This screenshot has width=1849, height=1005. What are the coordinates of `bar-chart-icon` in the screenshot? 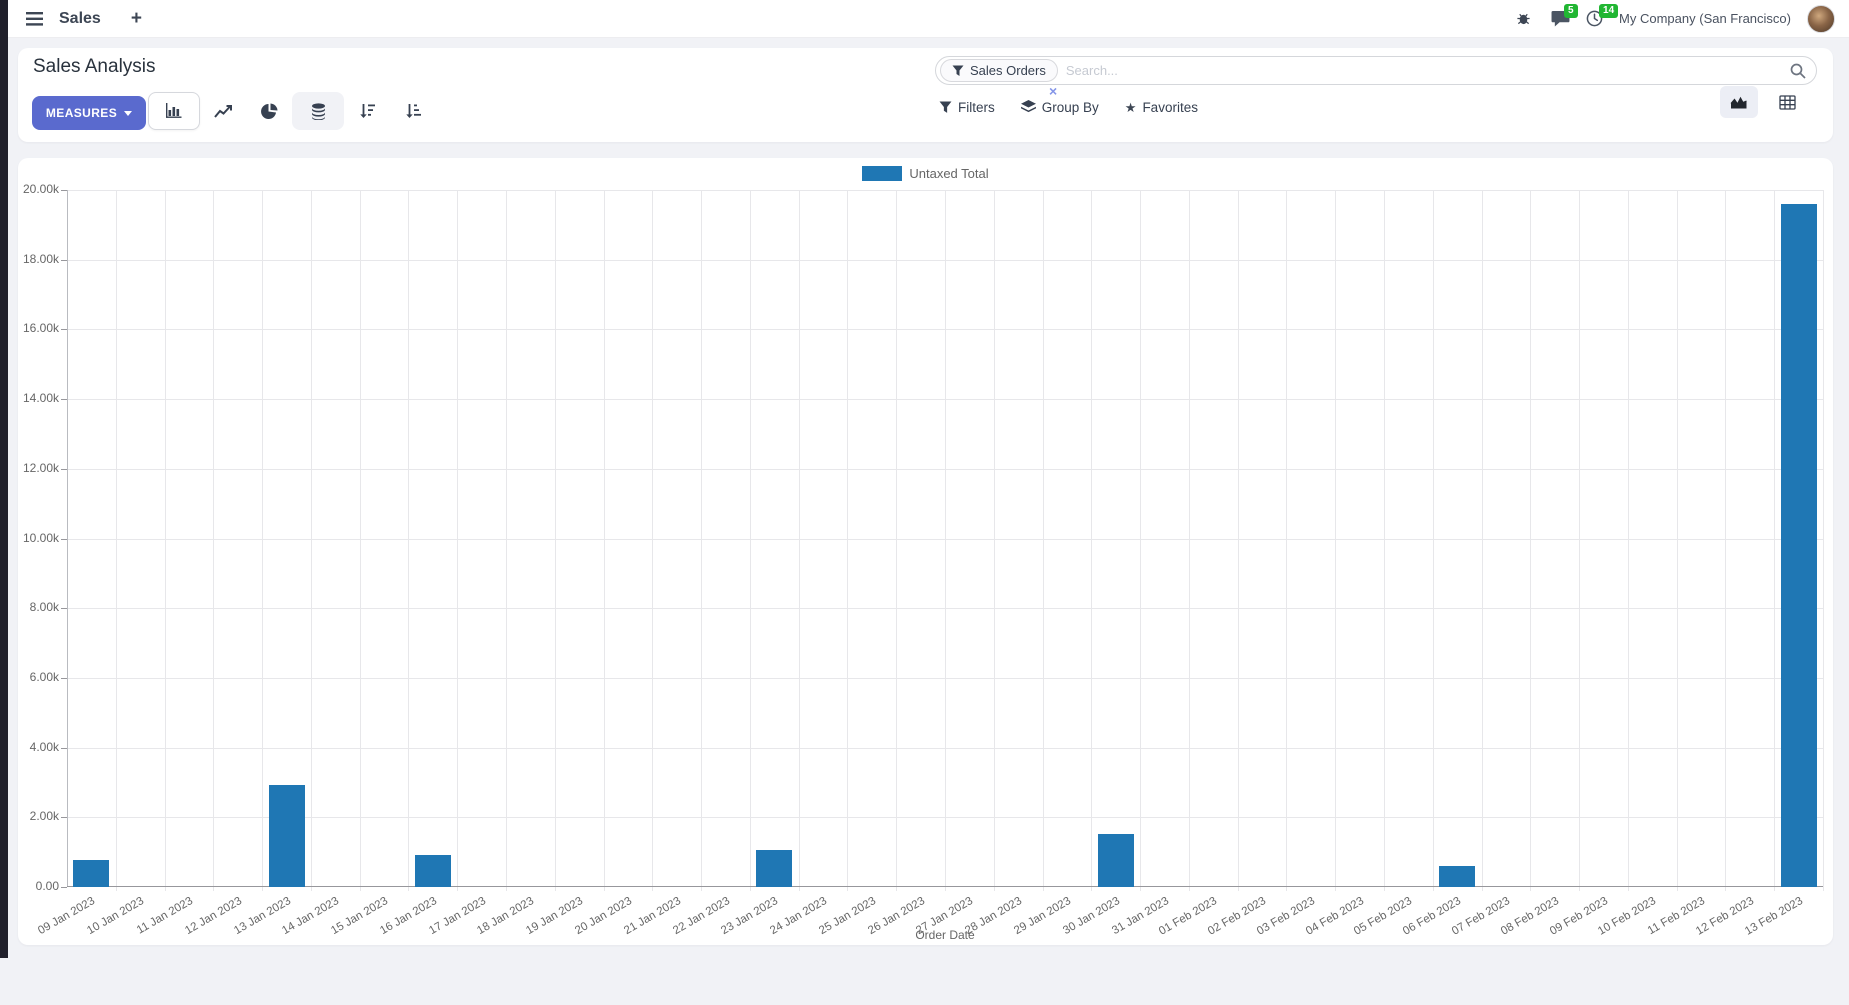 It's located at (174, 110).